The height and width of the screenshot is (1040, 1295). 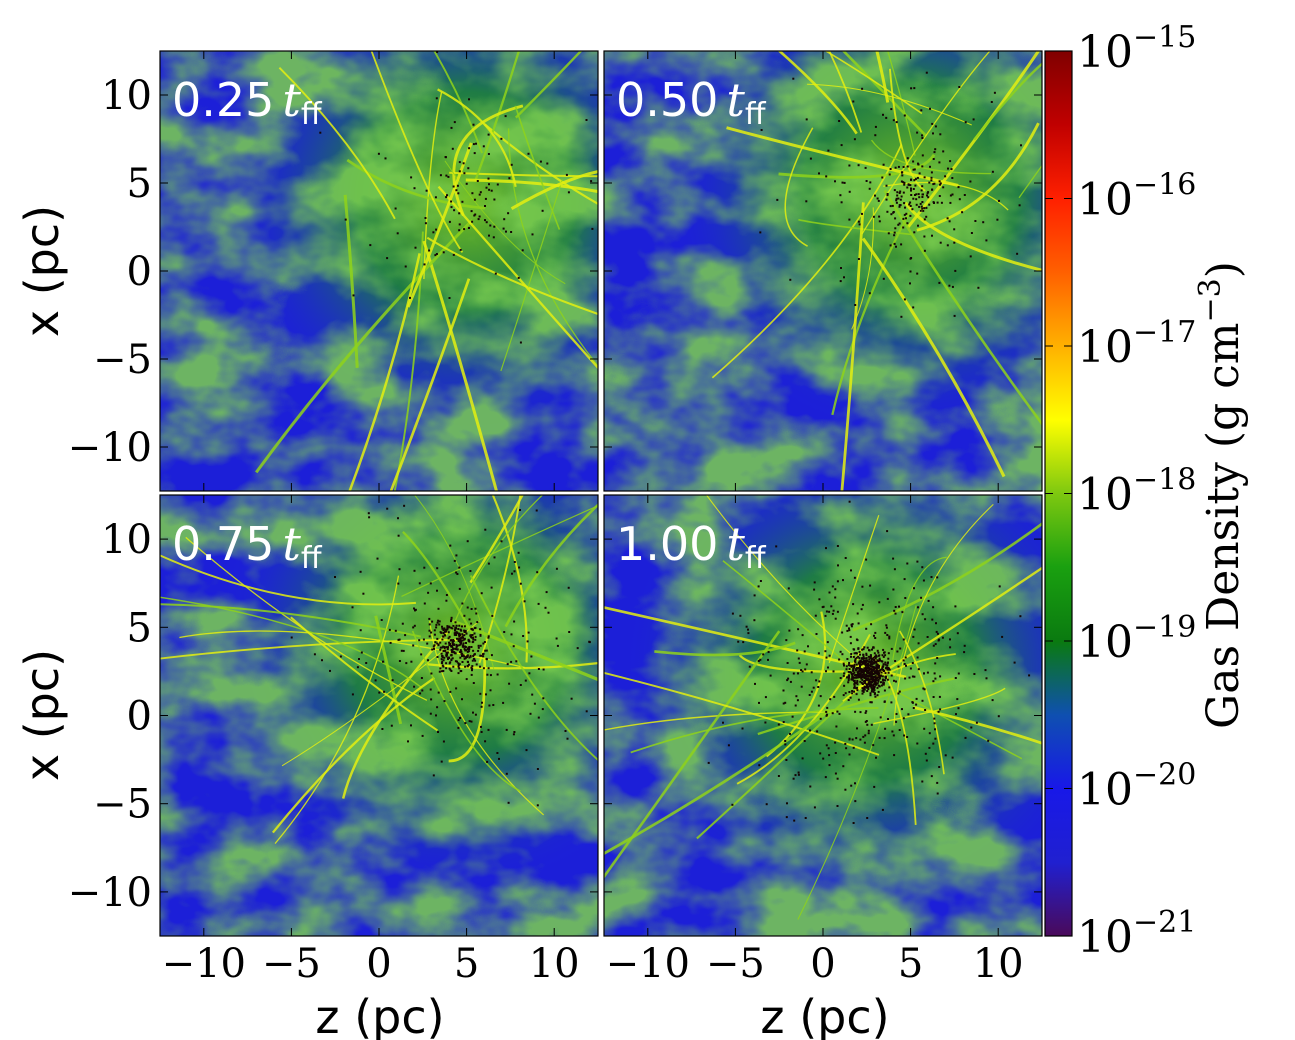 I want to click on x-tick-label: 0, so click(x=822, y=964).